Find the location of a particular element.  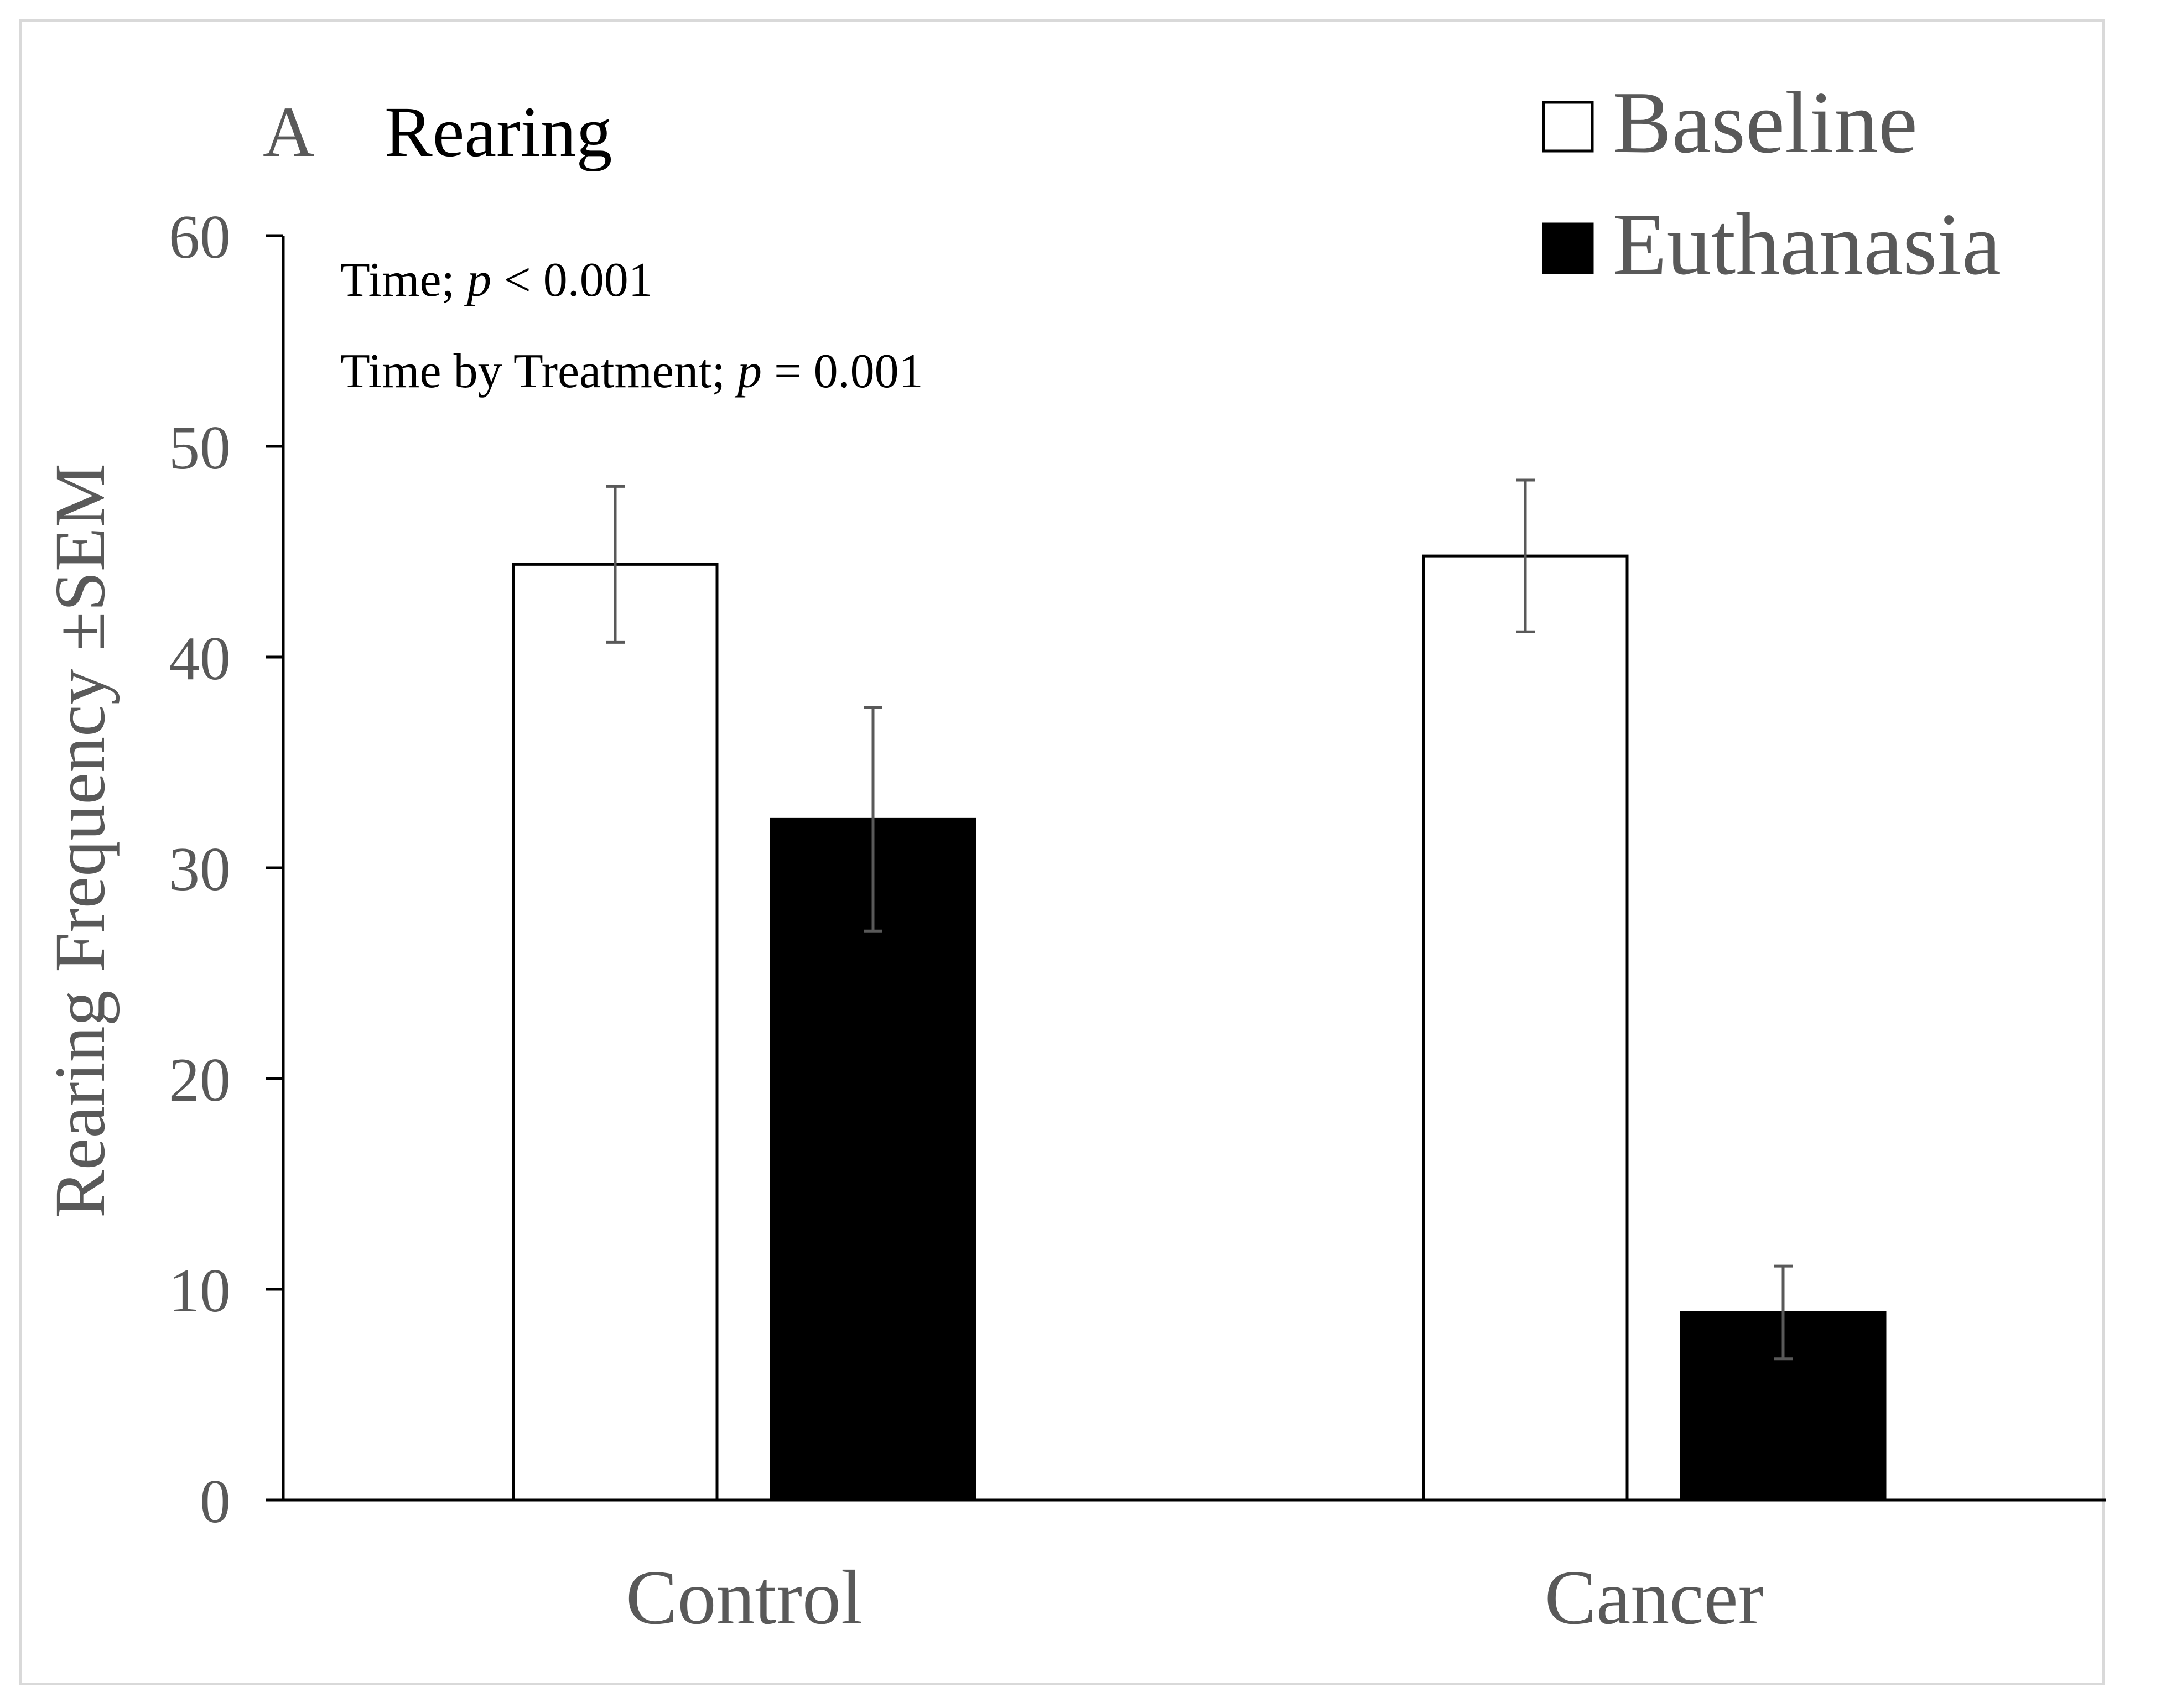

y-tick-label: 50 is located at coordinates (200, 448).